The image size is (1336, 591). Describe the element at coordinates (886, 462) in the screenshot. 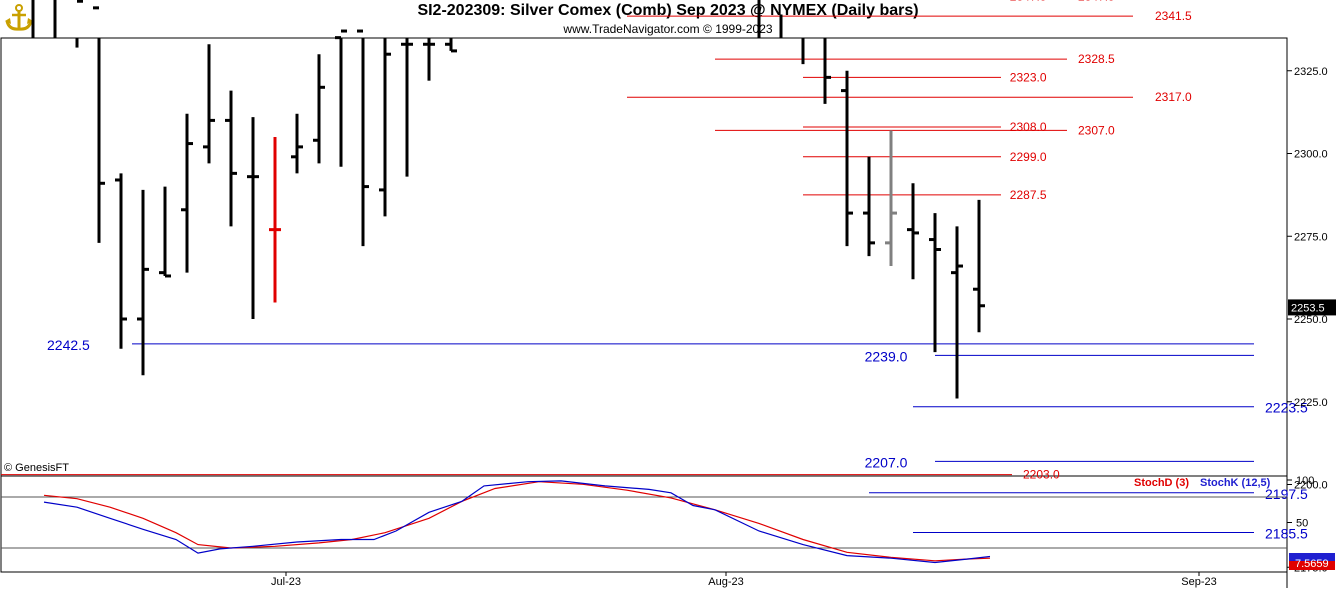

I see `level-label-2207.0: 2207.0` at that location.